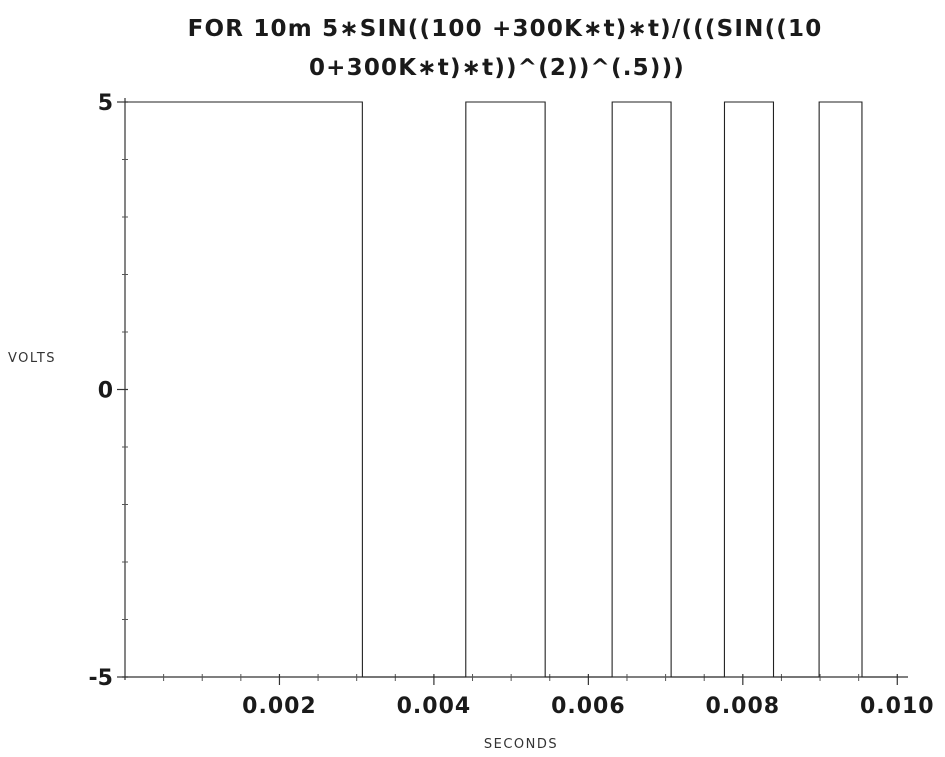  I want to click on y-tick-label: 0, so click(105, 391).